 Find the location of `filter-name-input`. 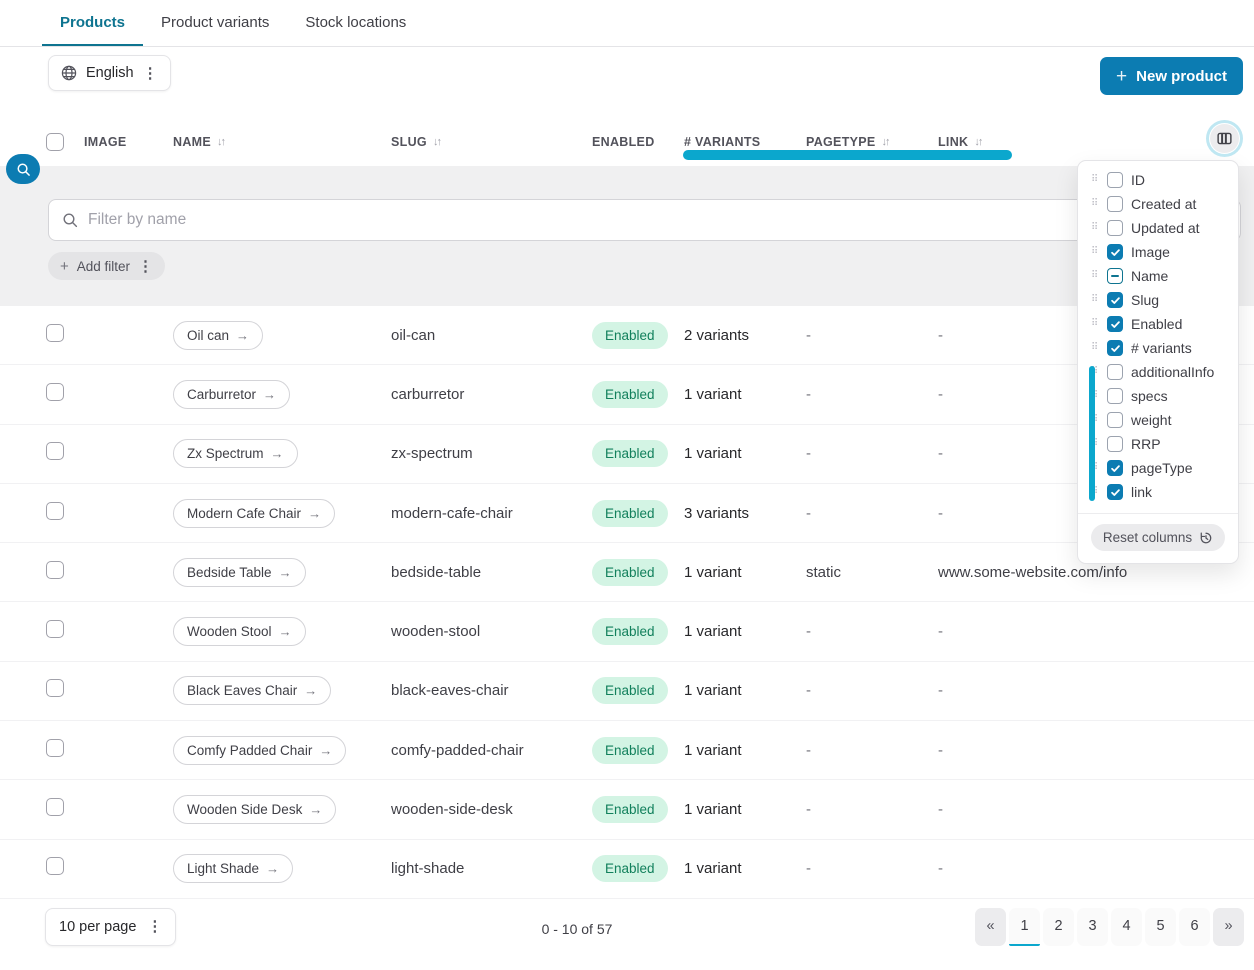

filter-name-input is located at coordinates (644, 220).